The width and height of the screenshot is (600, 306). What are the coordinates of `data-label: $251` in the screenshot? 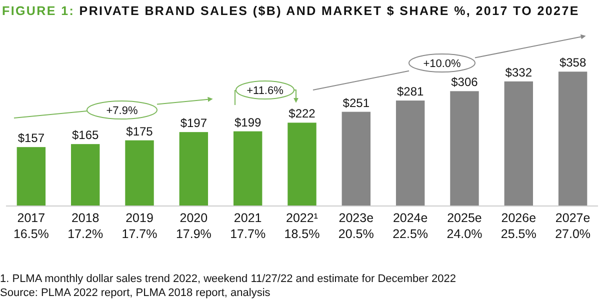 It's located at (356, 103).